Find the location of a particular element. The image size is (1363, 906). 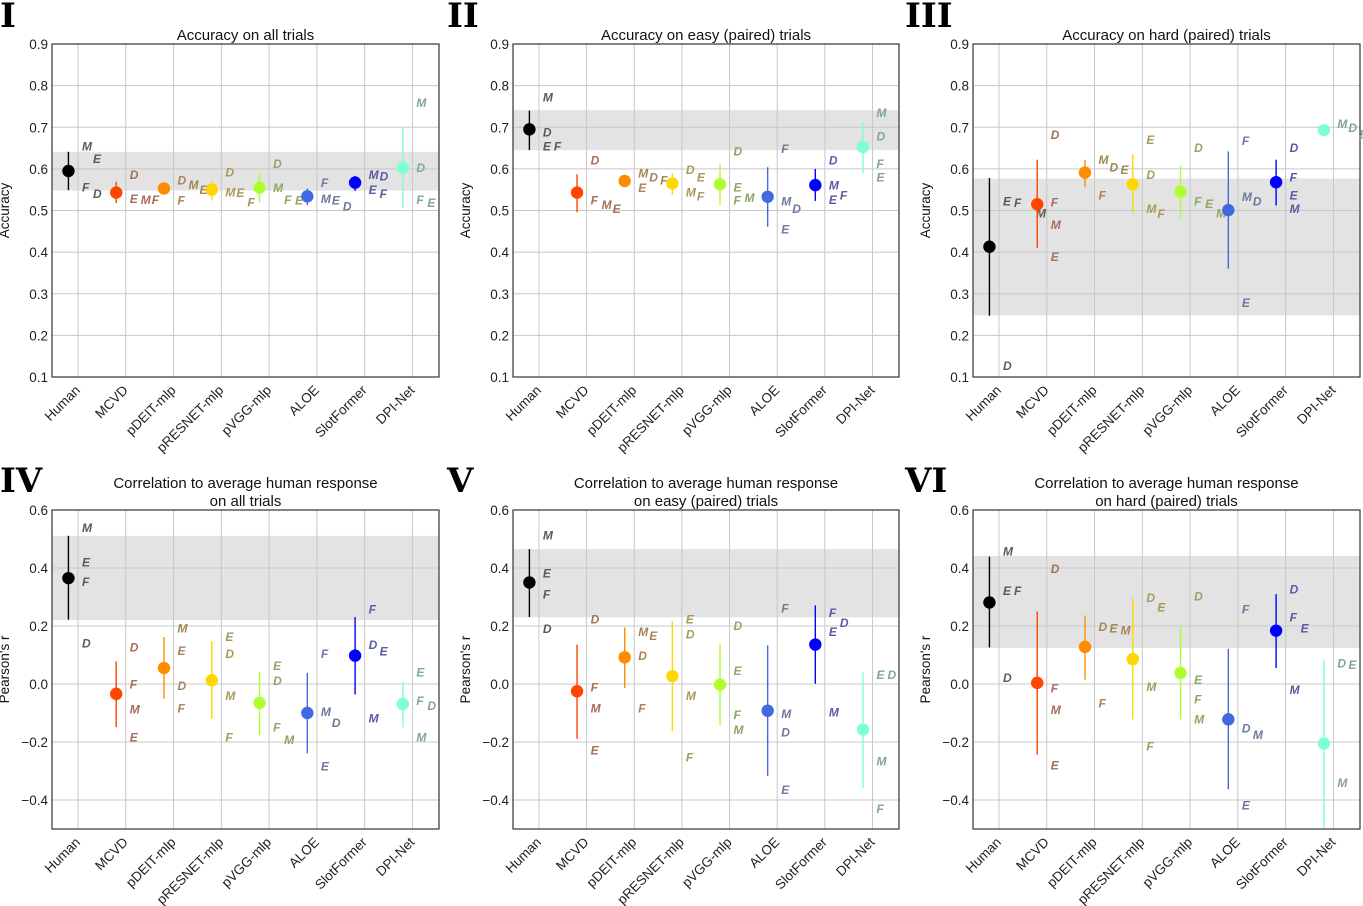

subject-label-M-pDEIT-mlp: M is located at coordinates (1104, 160).